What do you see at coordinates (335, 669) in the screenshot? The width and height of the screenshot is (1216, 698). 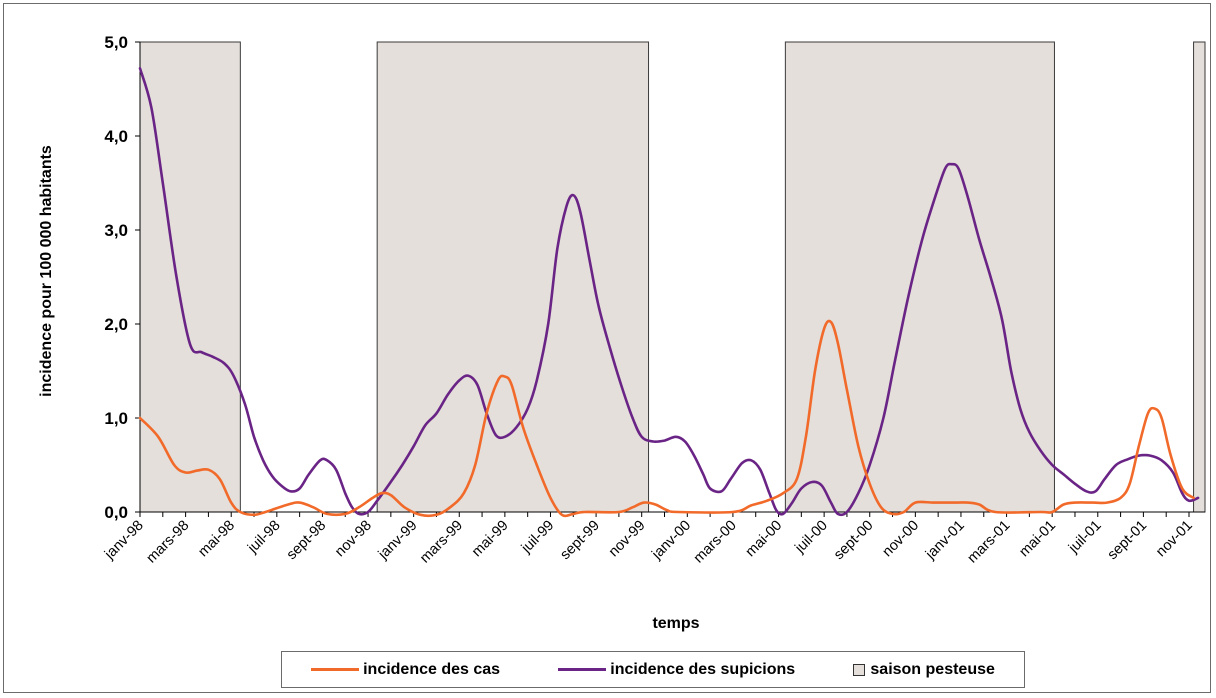 I see `legend-swatch-cas` at bounding box center [335, 669].